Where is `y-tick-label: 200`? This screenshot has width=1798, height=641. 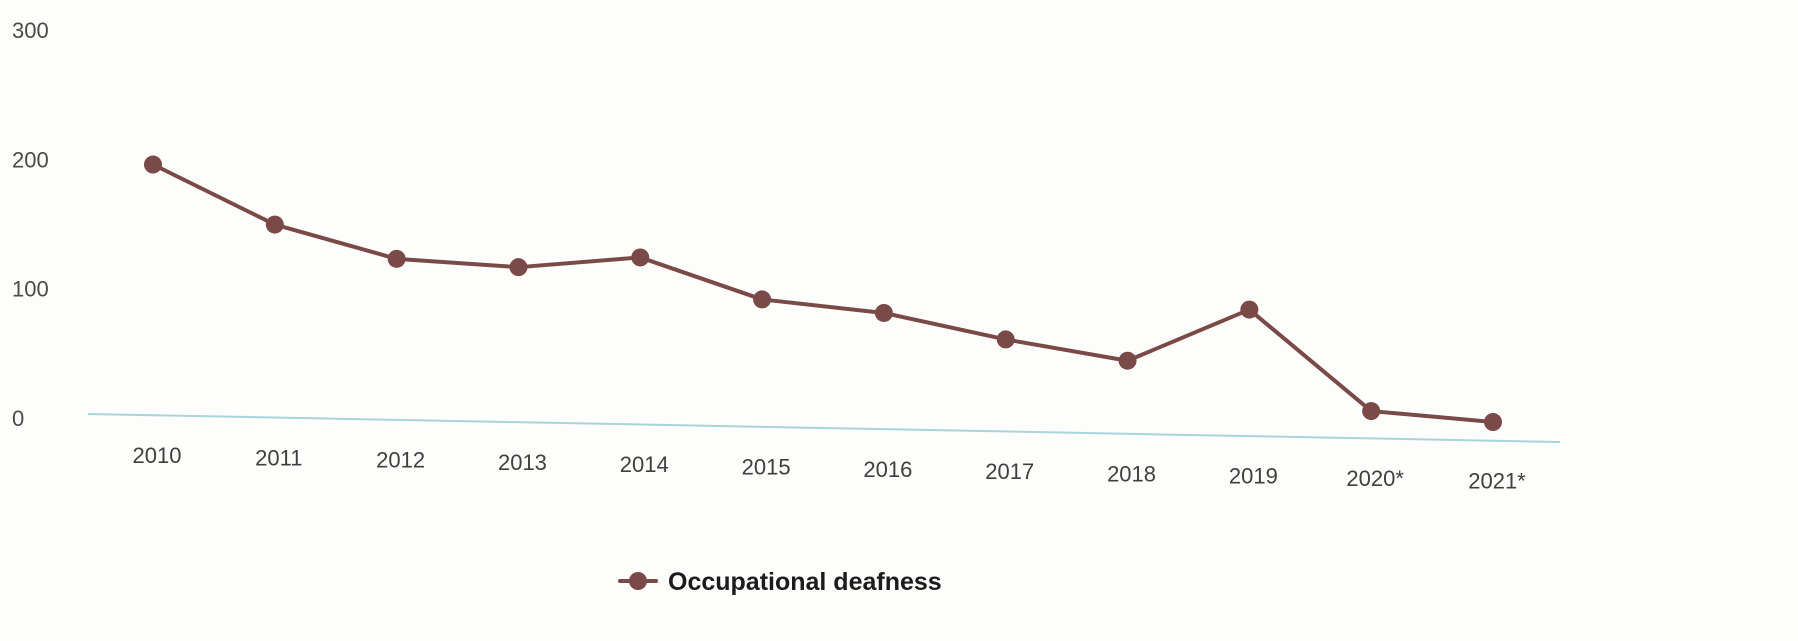 y-tick-label: 200 is located at coordinates (30, 159).